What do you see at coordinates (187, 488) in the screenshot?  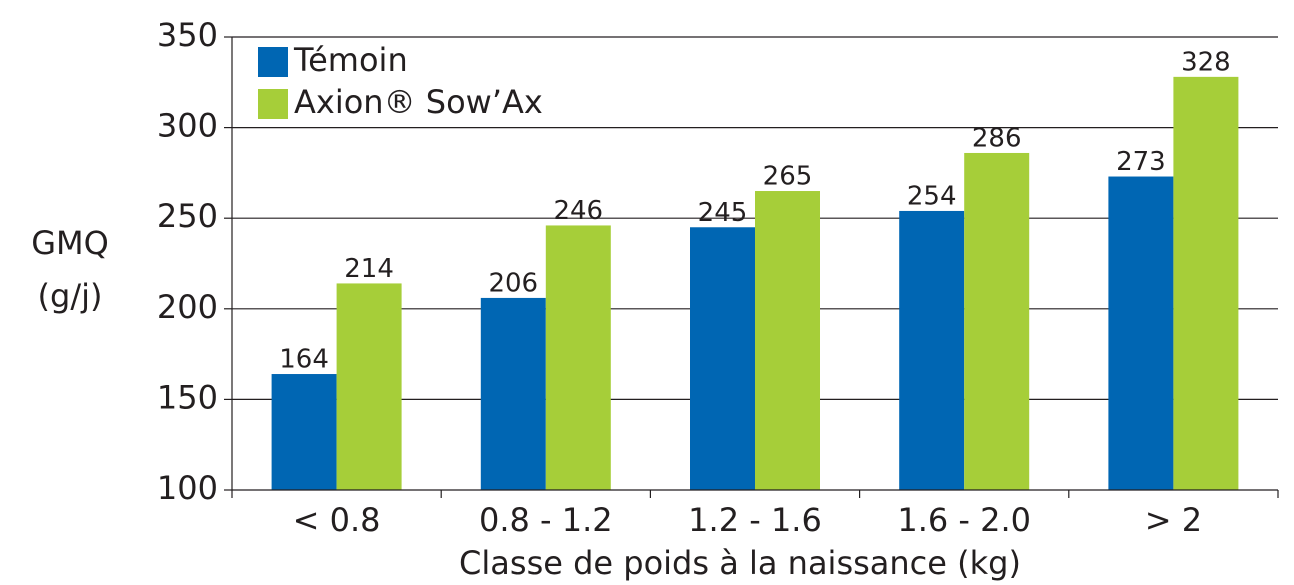 I see `y-tick-label: 100` at bounding box center [187, 488].